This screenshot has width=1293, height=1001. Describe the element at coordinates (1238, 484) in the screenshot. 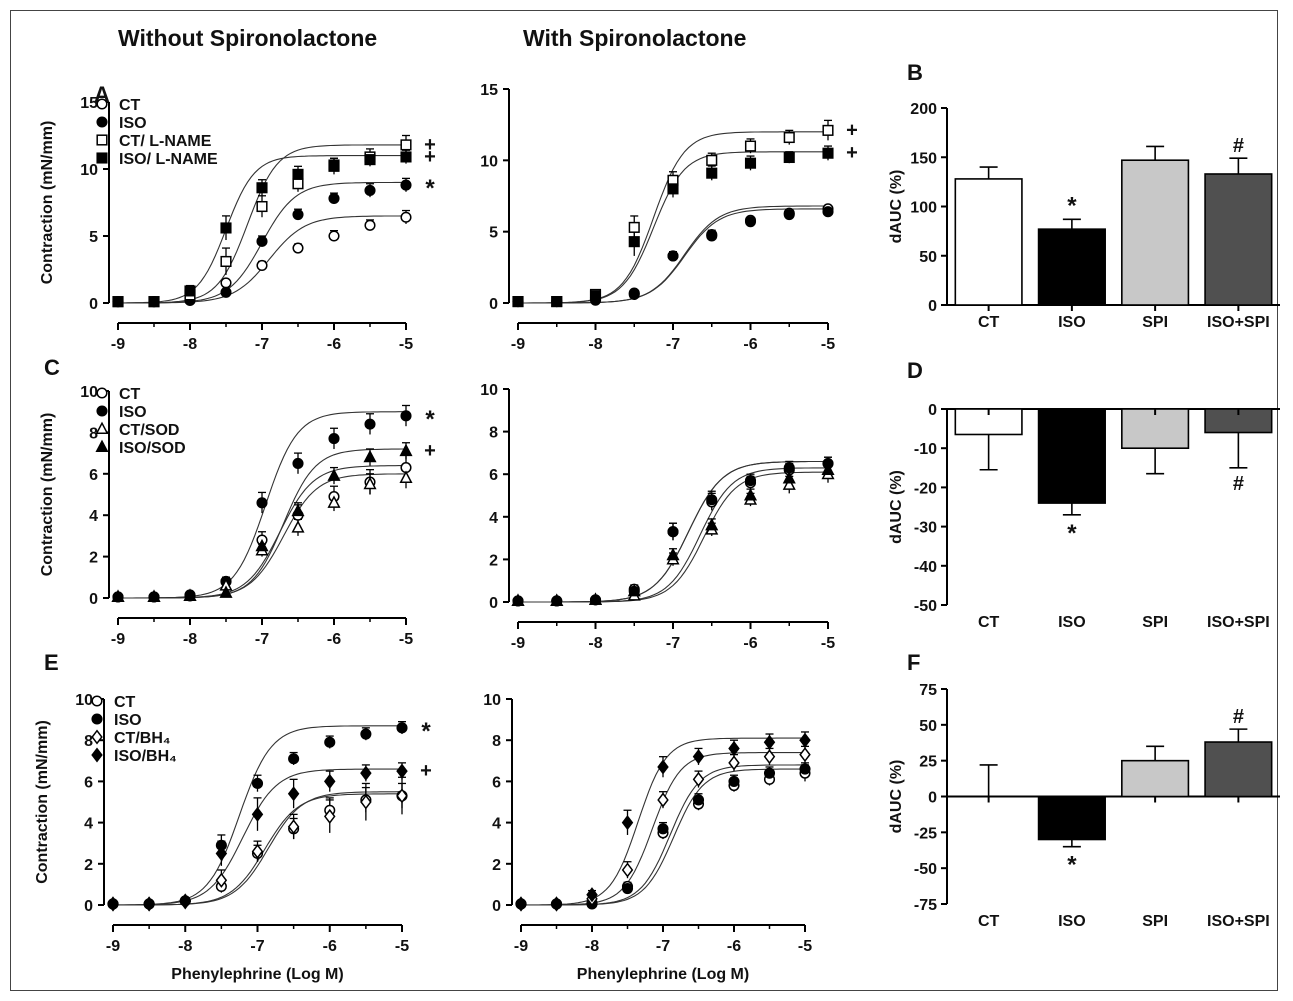

I see `significance-mark: #` at that location.